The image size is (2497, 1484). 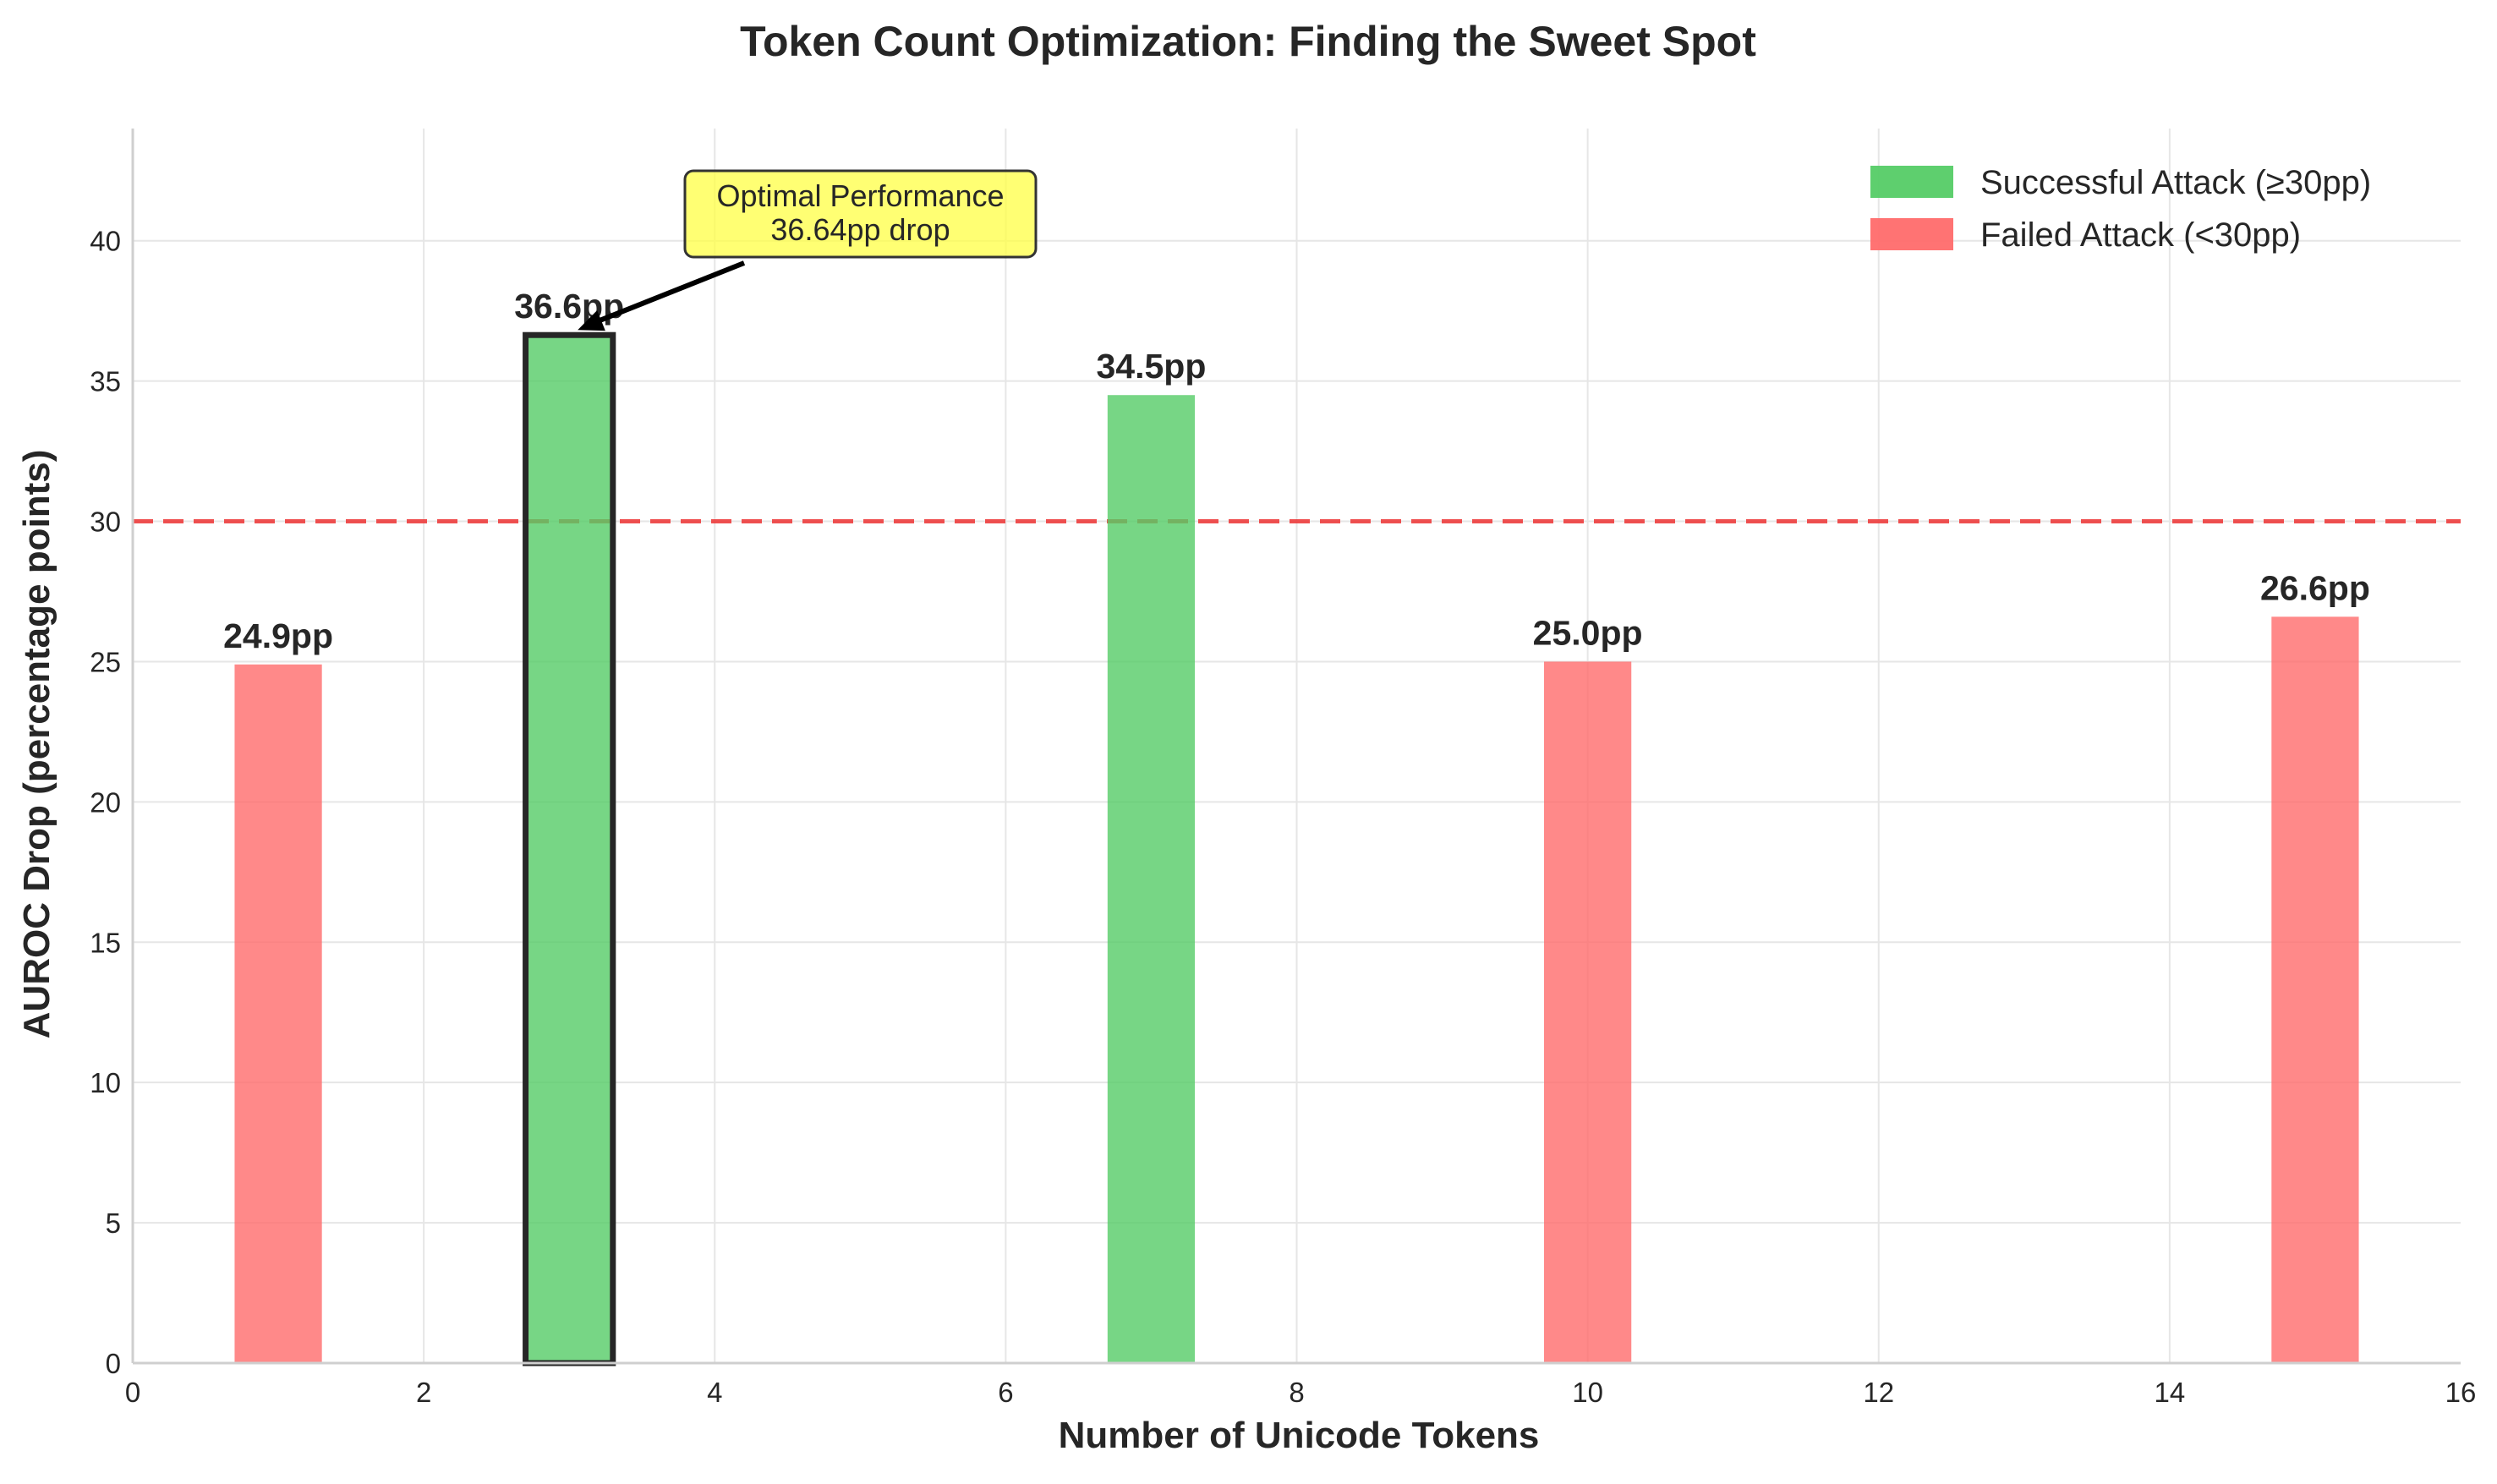 What do you see at coordinates (2140, 235) in the screenshot?
I see `legend-label: Failed Attack (<30pp)` at bounding box center [2140, 235].